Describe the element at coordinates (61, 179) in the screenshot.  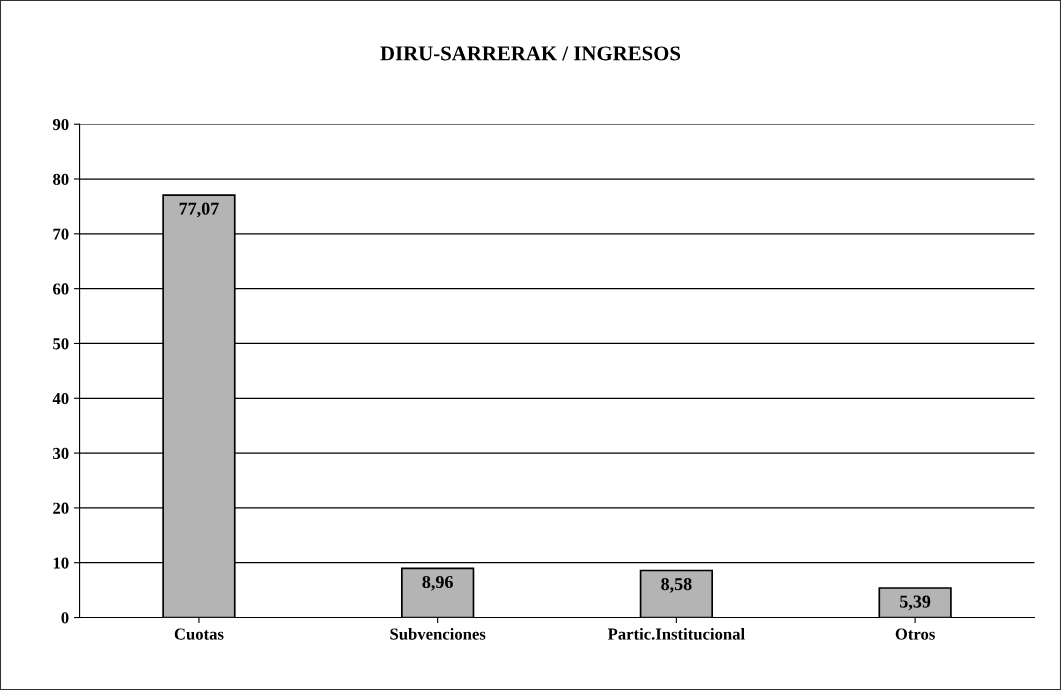
I see `y-tick-label: 80` at that location.